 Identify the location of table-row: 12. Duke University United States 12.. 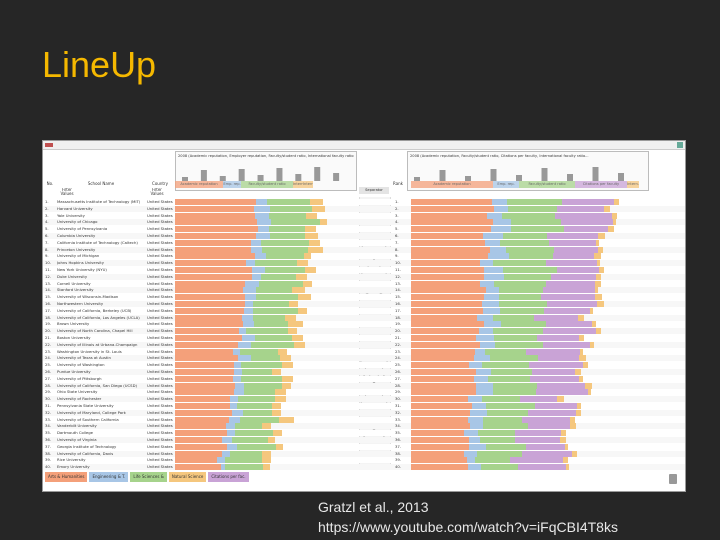
(364, 276).